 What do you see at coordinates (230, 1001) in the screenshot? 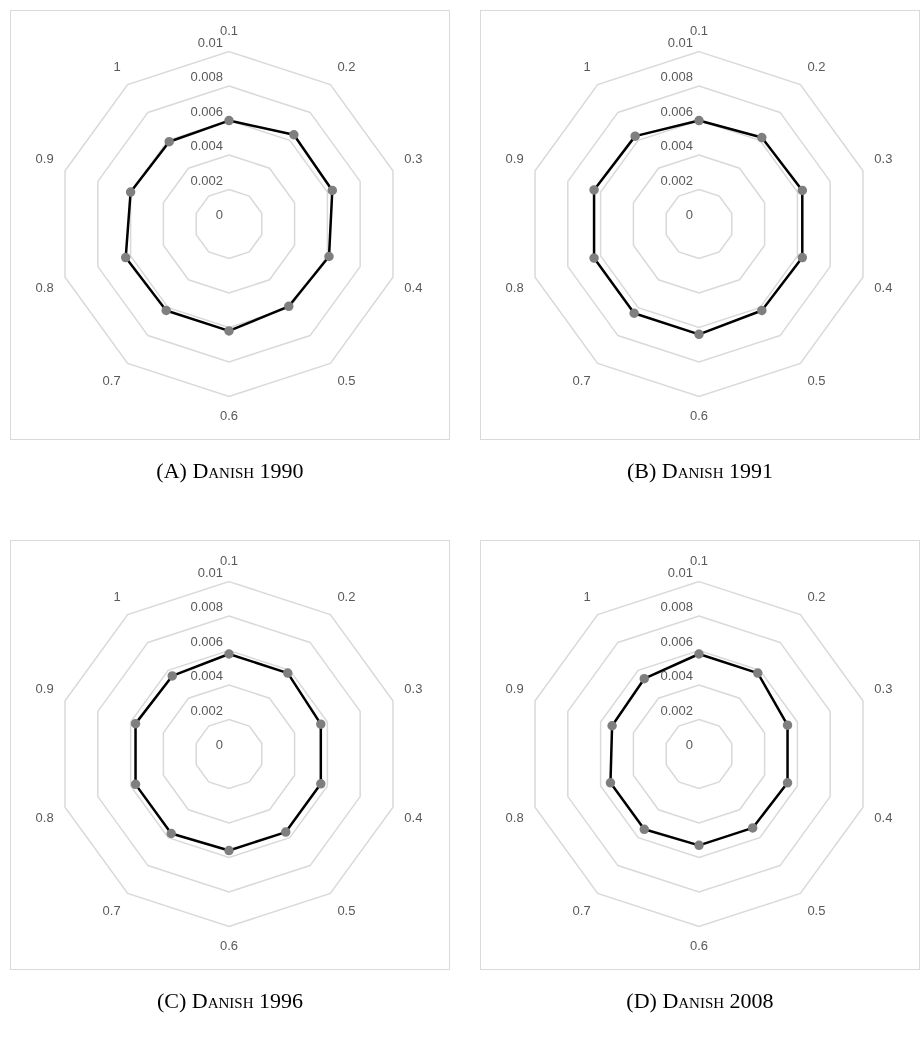
I see `text: (C) Danish 1996` at bounding box center [230, 1001].